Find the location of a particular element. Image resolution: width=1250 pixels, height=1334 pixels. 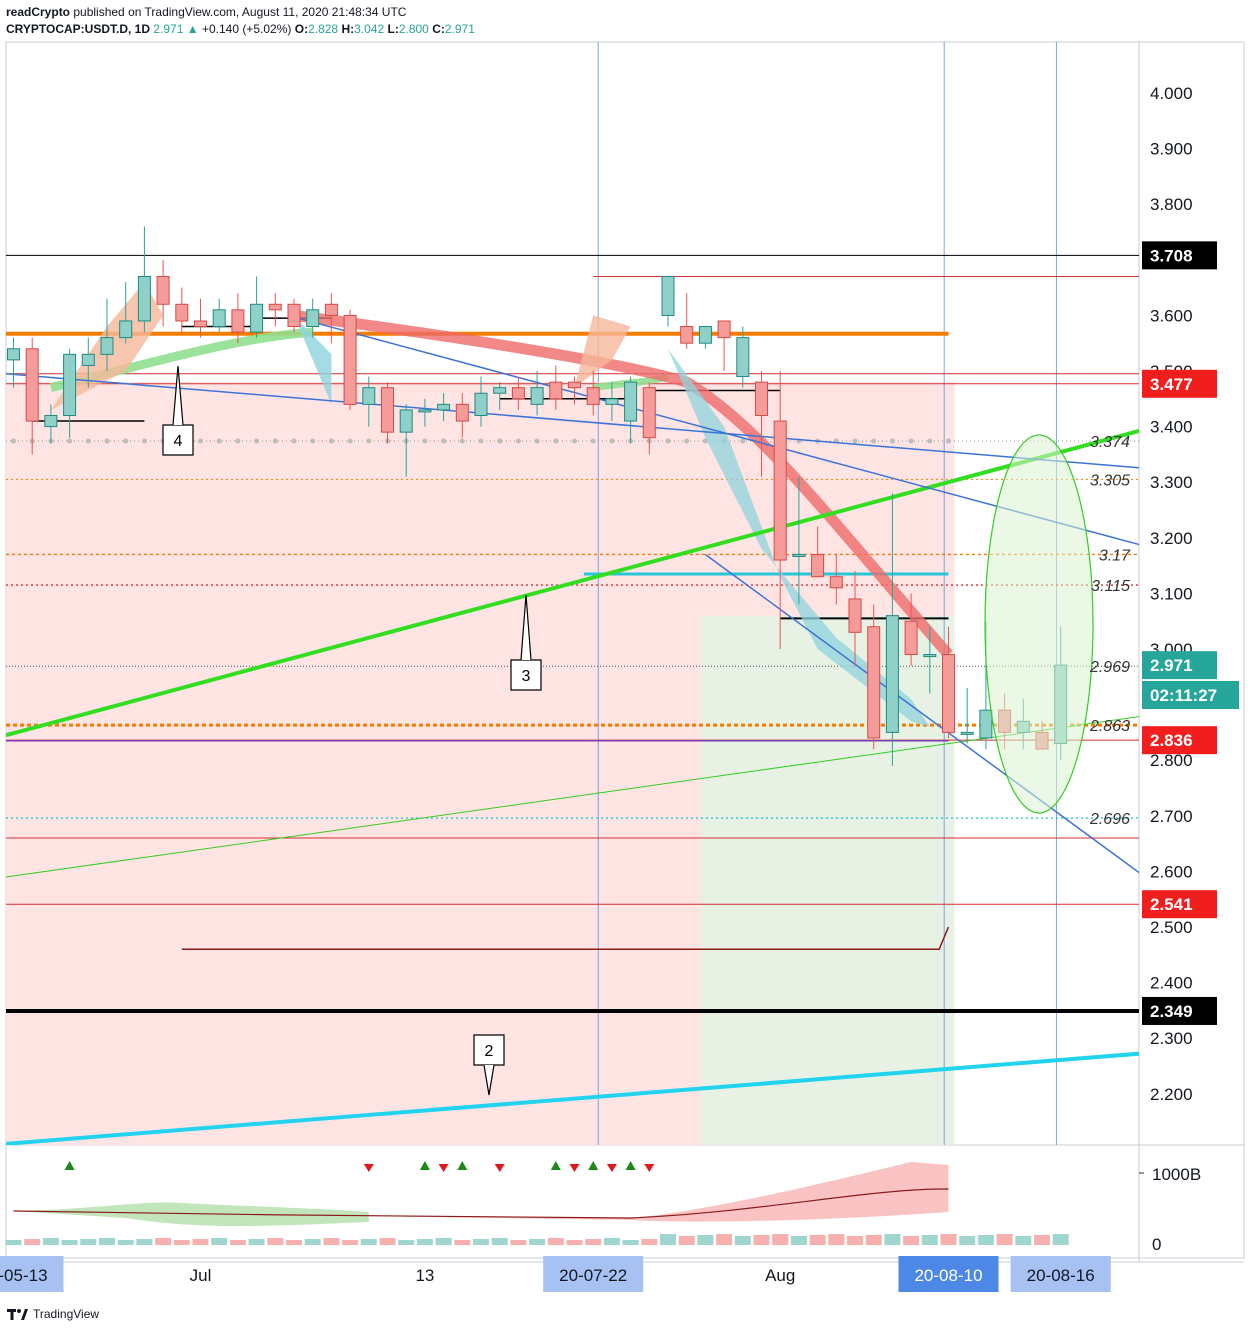

callout-3: 3 is located at coordinates (526, 642).